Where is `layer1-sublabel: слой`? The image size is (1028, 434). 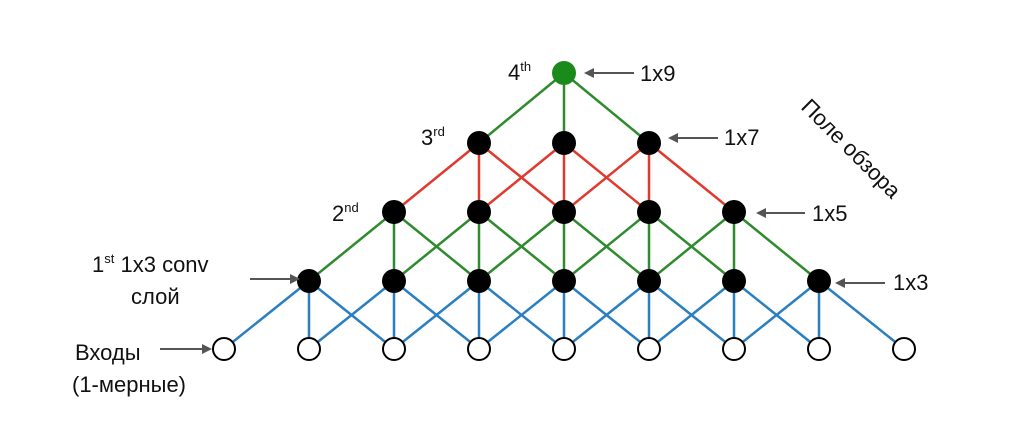
layer1-sublabel: слой is located at coordinates (155, 296).